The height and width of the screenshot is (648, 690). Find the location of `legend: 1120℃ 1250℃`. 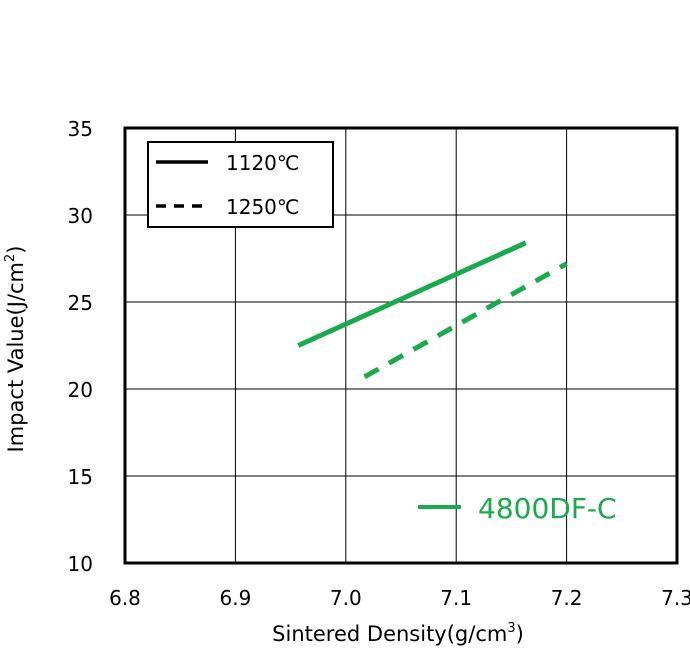

legend: 1120℃ 1250℃ is located at coordinates (240, 184).